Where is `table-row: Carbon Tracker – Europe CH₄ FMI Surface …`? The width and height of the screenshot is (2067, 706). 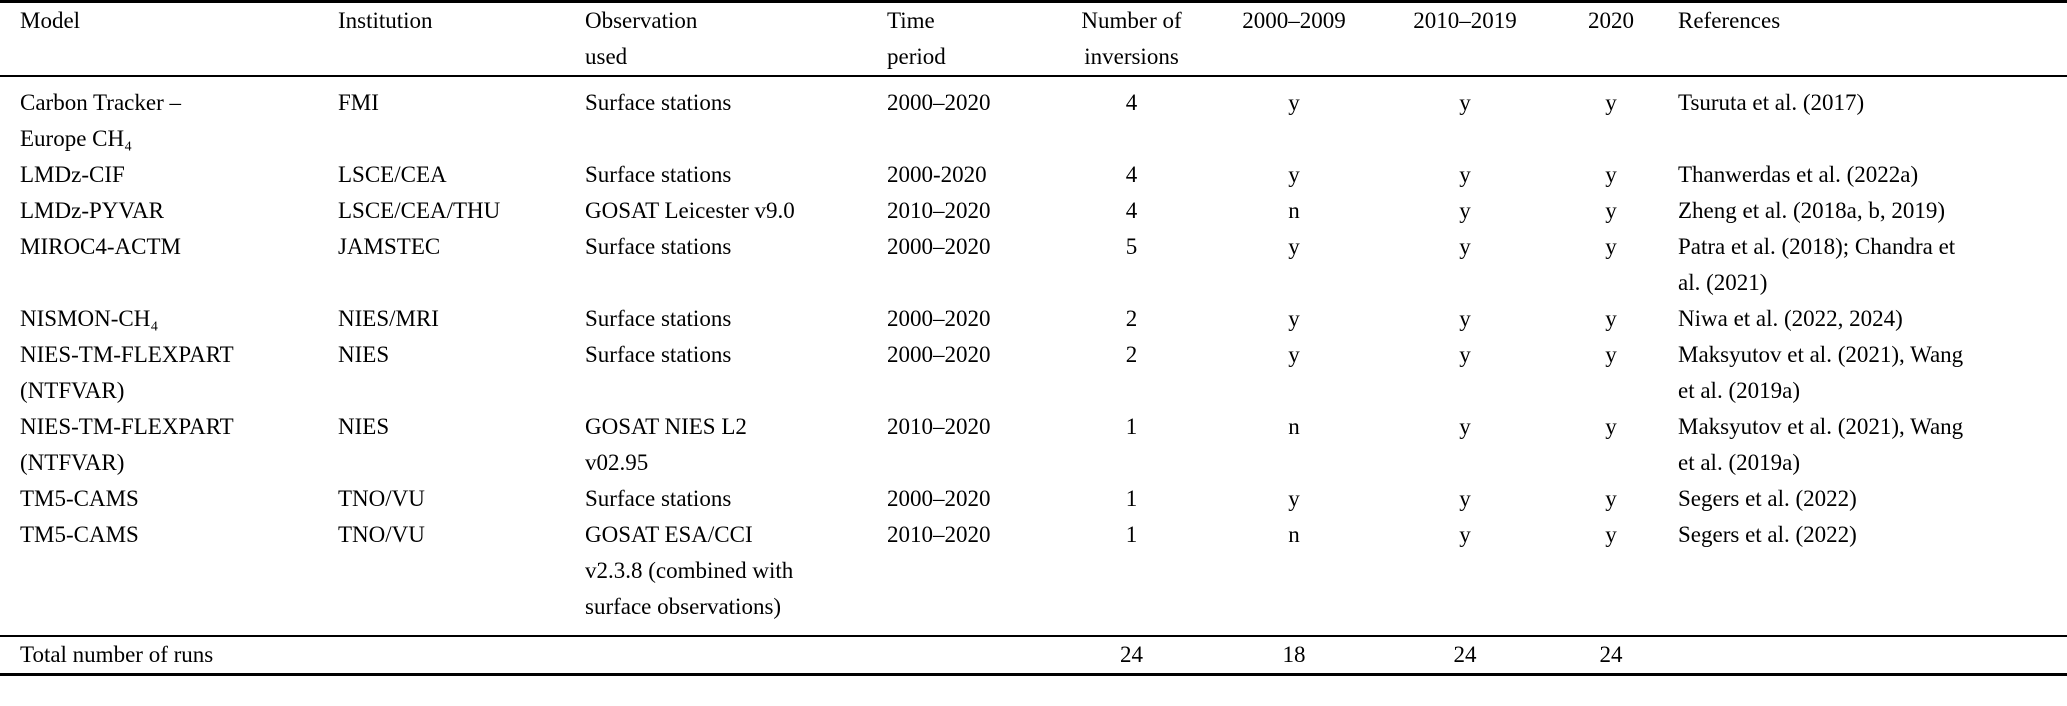 table-row: Carbon Tracker – Europe CH₄ FMI Surface … is located at coordinates (1033, 116).